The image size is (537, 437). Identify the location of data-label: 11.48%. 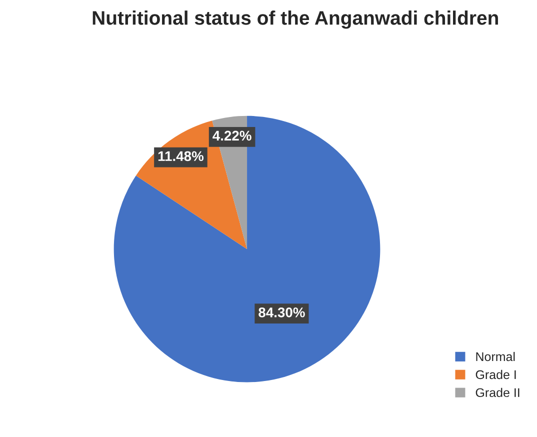
(181, 156).